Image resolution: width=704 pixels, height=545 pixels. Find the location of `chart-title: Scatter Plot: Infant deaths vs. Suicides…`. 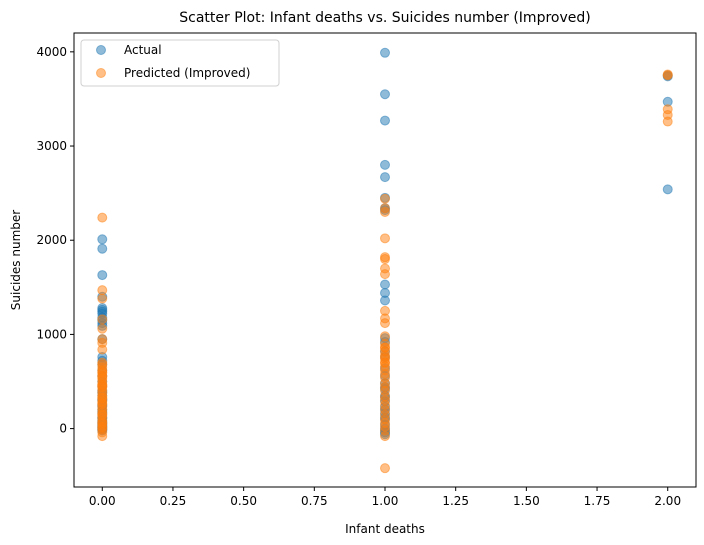

chart-title: Scatter Plot: Infant deaths vs. Suicides… is located at coordinates (384, 18).